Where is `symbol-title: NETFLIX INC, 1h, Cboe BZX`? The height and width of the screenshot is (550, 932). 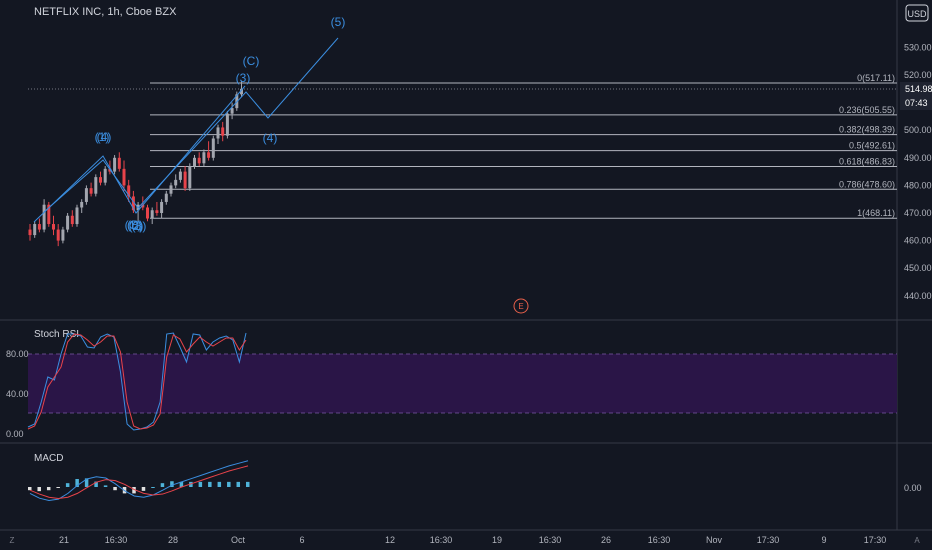
symbol-title: NETFLIX INC, 1h, Cboe BZX is located at coordinates (105, 12).